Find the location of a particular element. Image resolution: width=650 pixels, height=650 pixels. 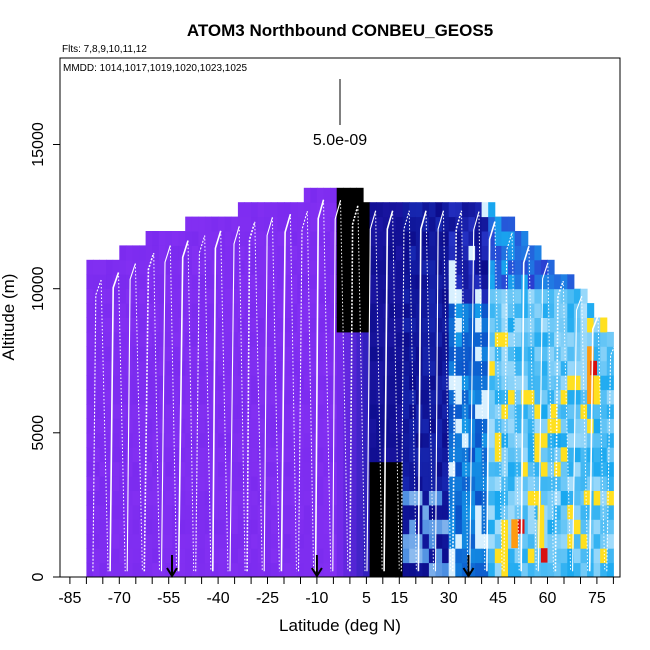

x-tick-label: 15 is located at coordinates (399, 598).